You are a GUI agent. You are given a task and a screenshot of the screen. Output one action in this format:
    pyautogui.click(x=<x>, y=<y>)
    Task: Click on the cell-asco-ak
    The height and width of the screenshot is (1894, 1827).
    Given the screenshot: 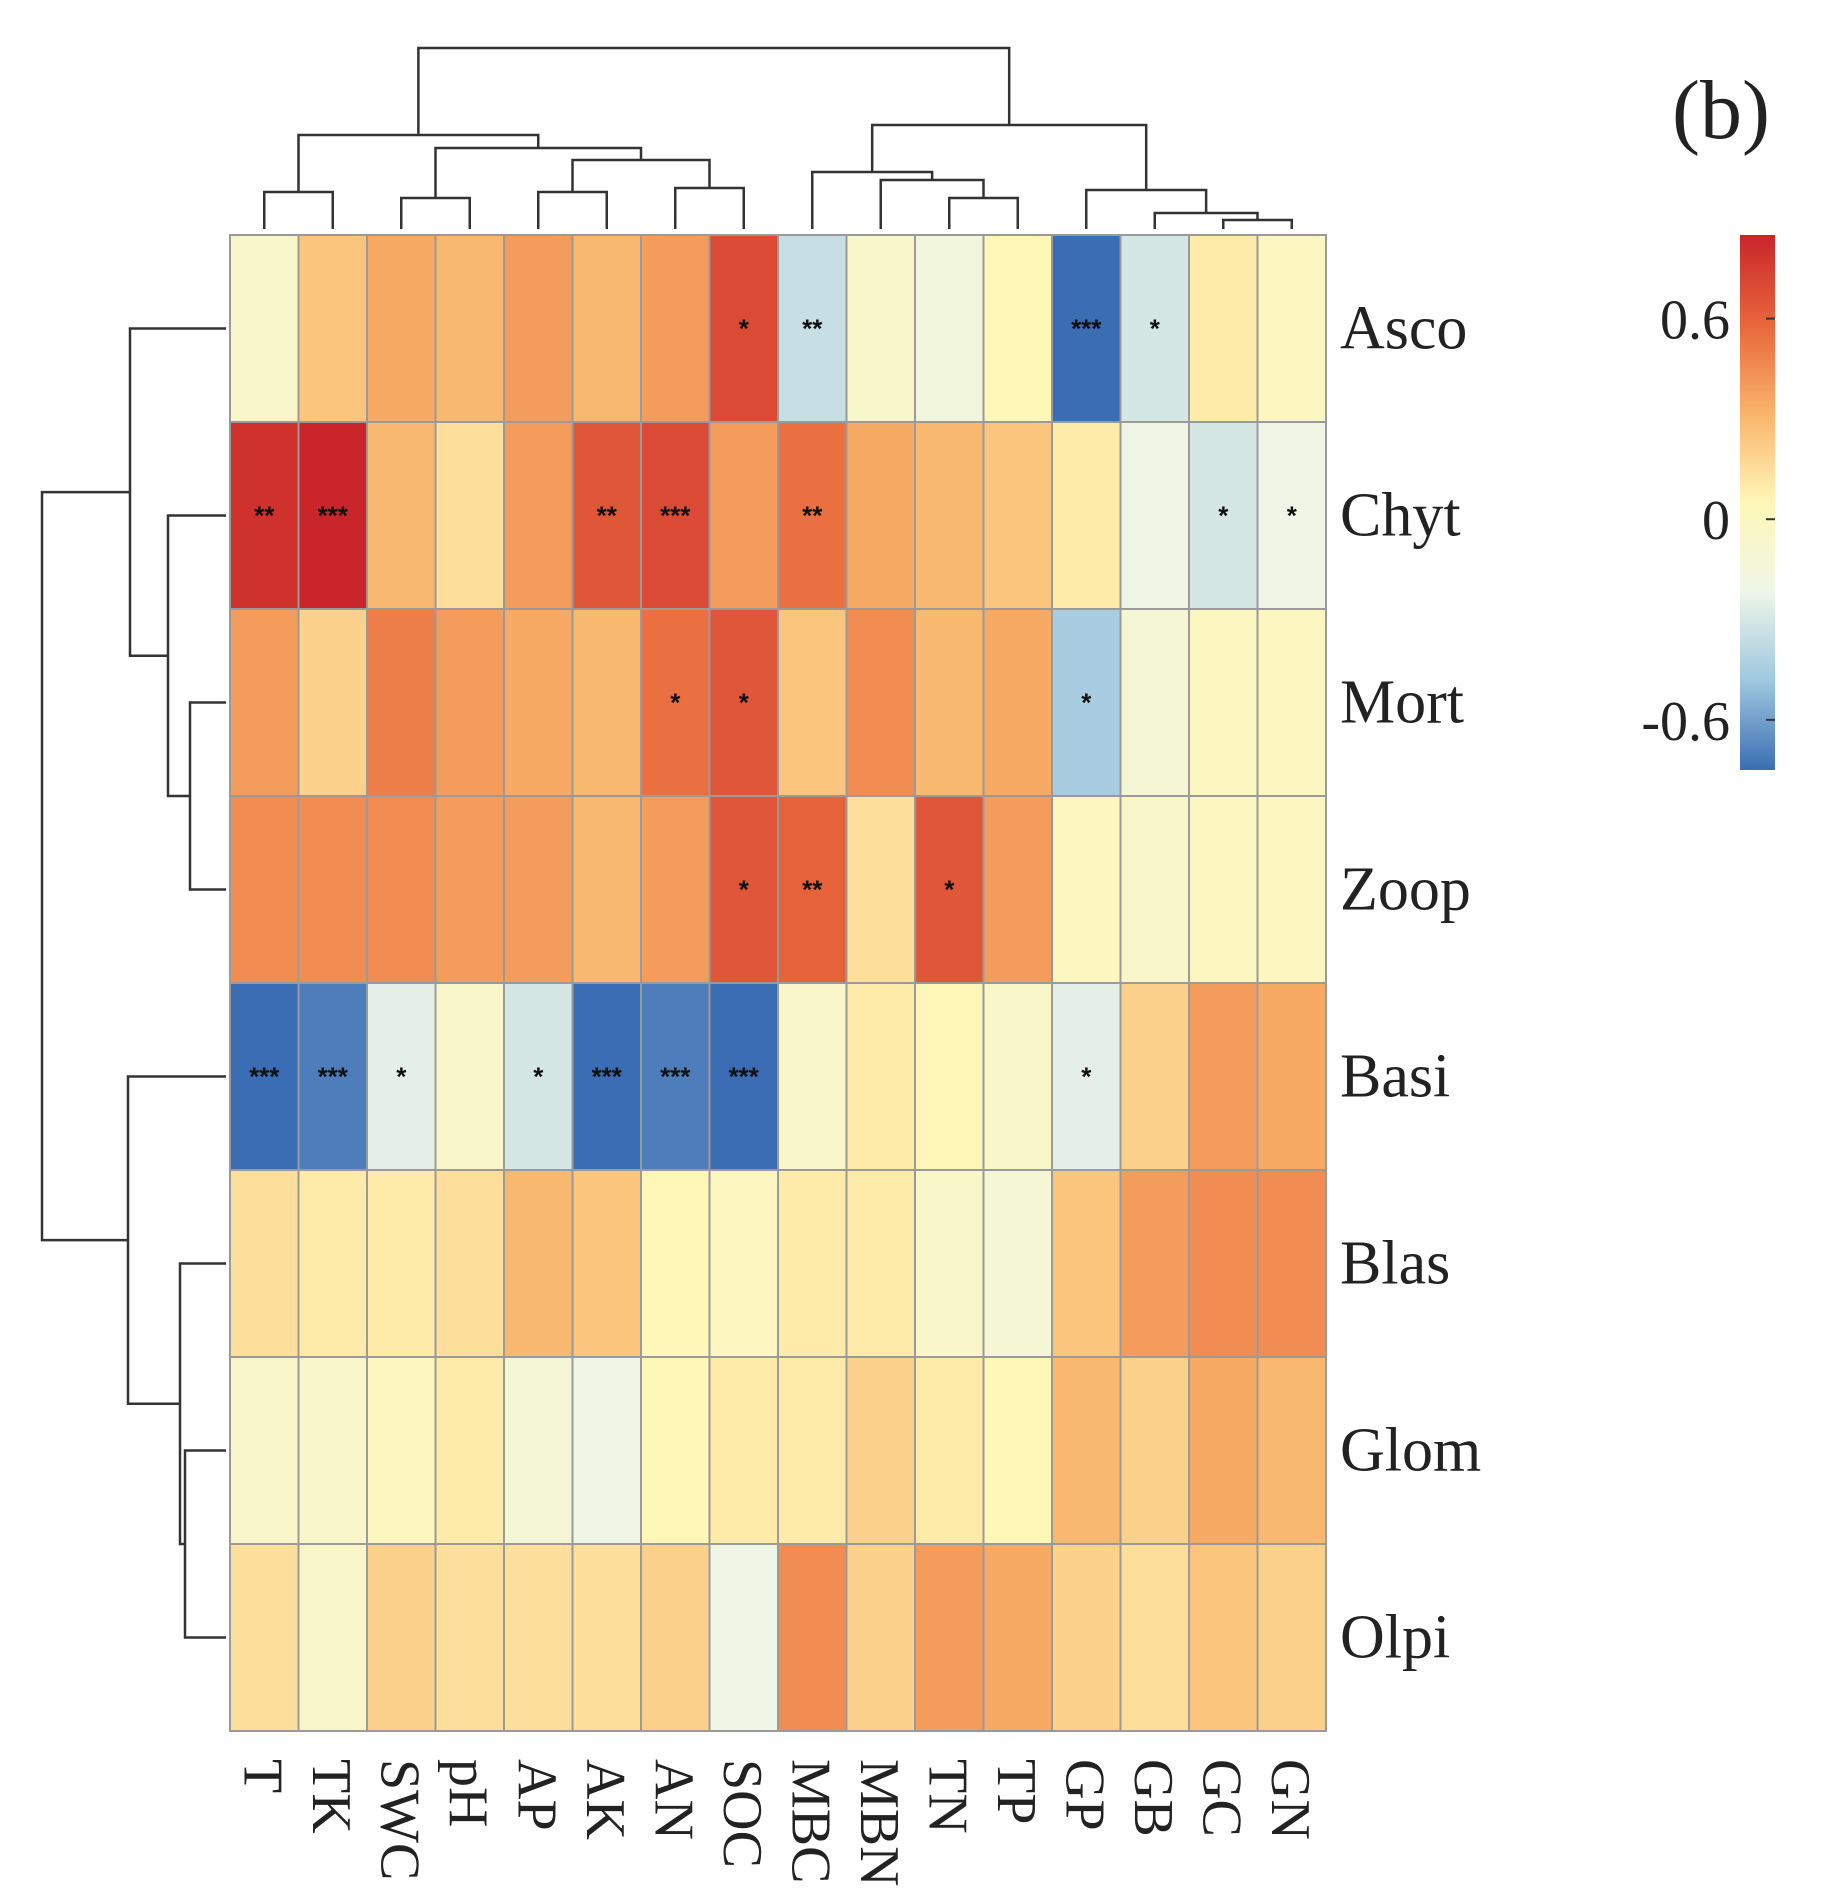 What is the action you would take?
    pyautogui.click(x=606, y=328)
    